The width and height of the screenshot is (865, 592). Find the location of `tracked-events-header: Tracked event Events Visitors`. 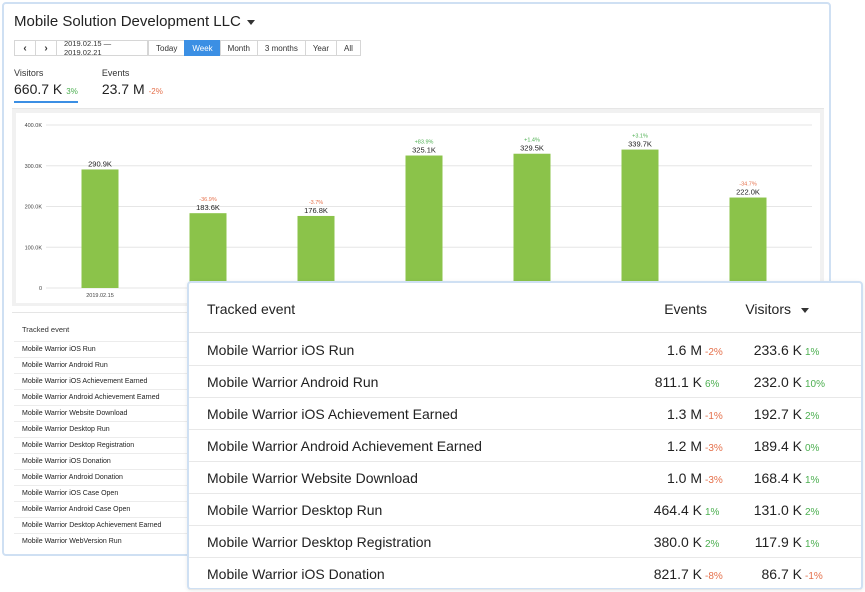

tracked-events-header: Tracked event Events Visitors is located at coordinates (525, 308).